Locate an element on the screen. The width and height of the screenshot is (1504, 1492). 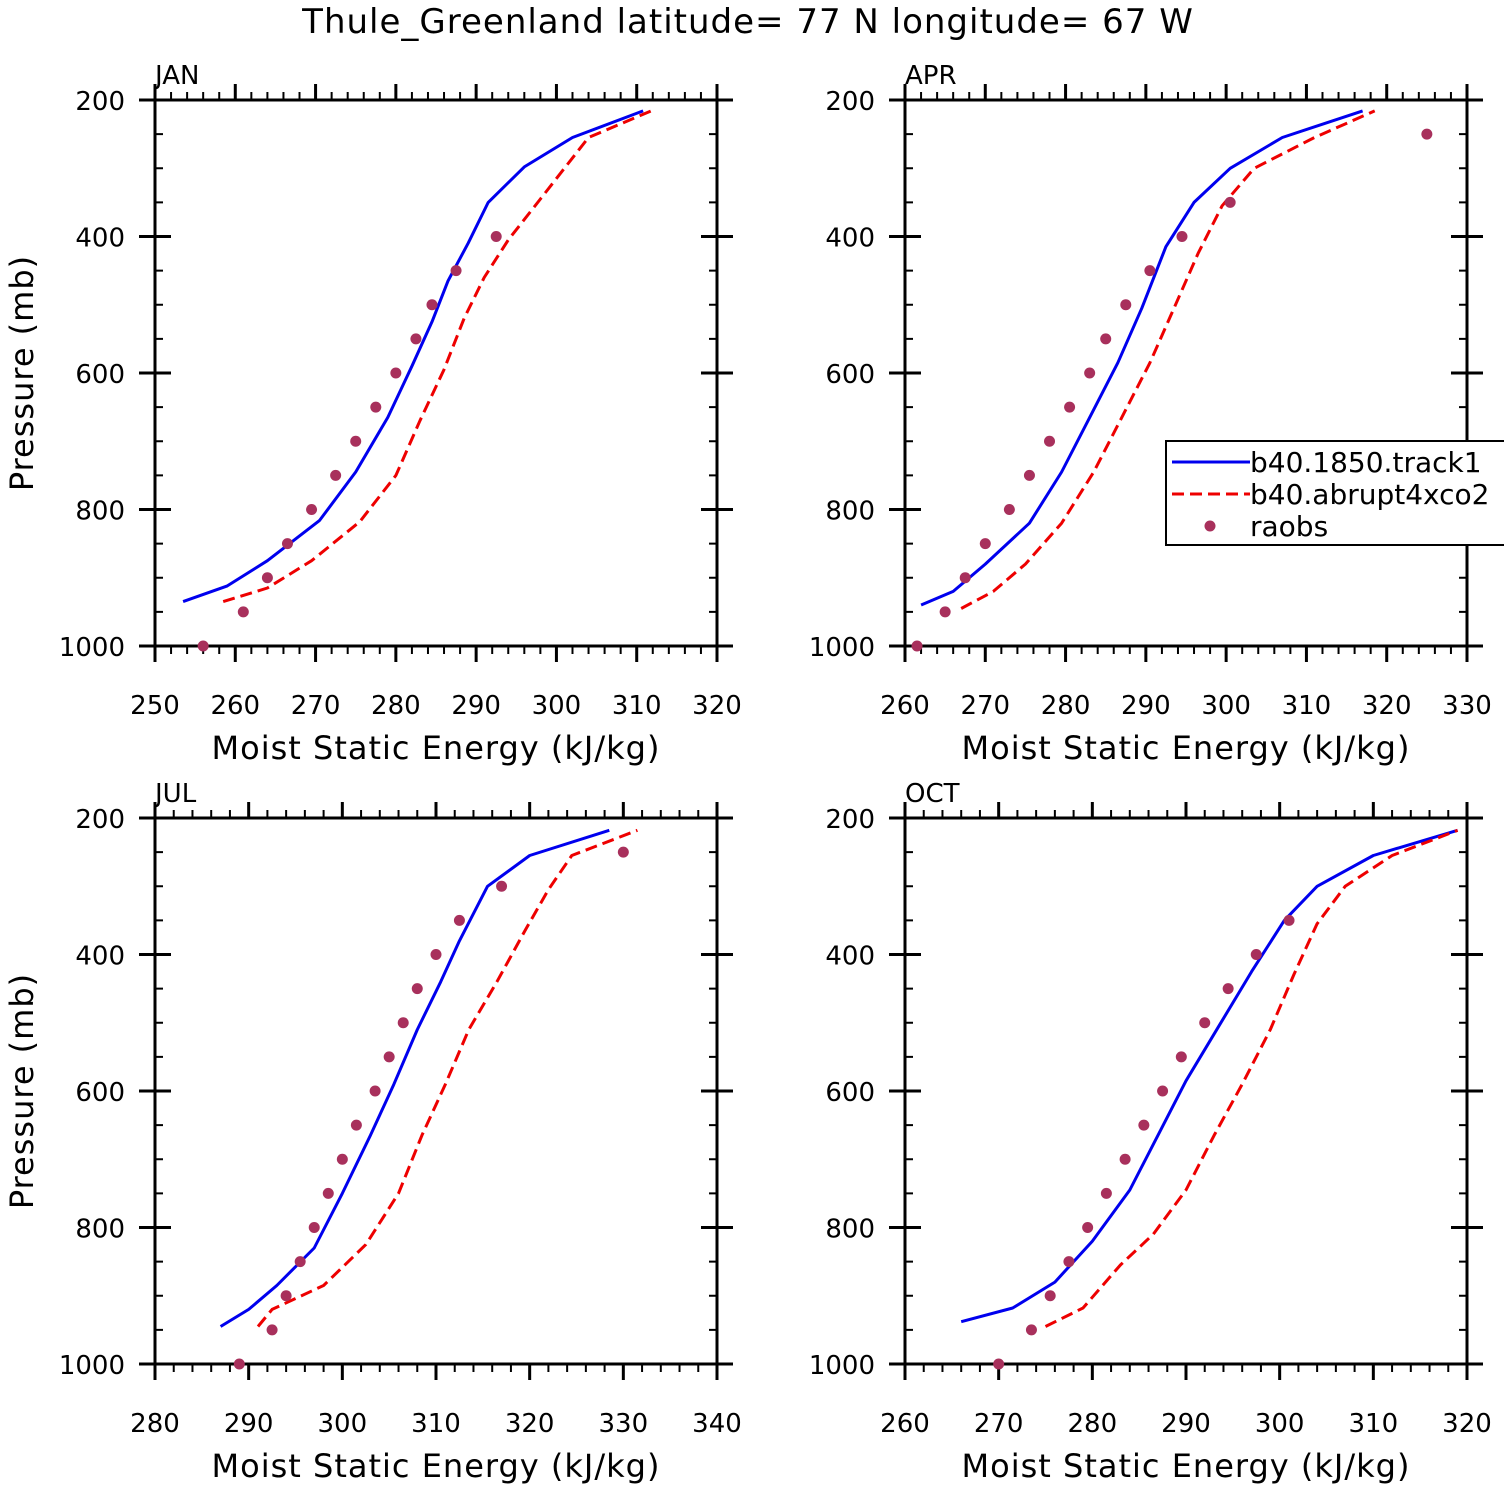
panel-label: APR is located at coordinates (931, 76).